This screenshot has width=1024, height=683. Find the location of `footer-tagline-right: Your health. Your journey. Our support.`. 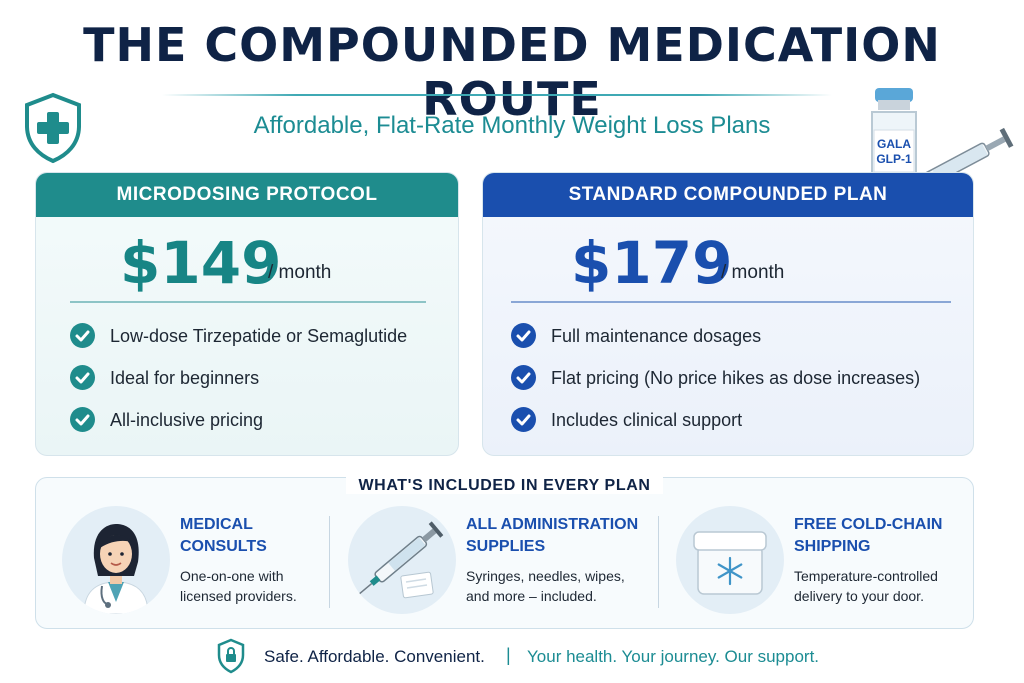

footer-tagline-right: Your health. Your journey. Our support. is located at coordinates (673, 656).